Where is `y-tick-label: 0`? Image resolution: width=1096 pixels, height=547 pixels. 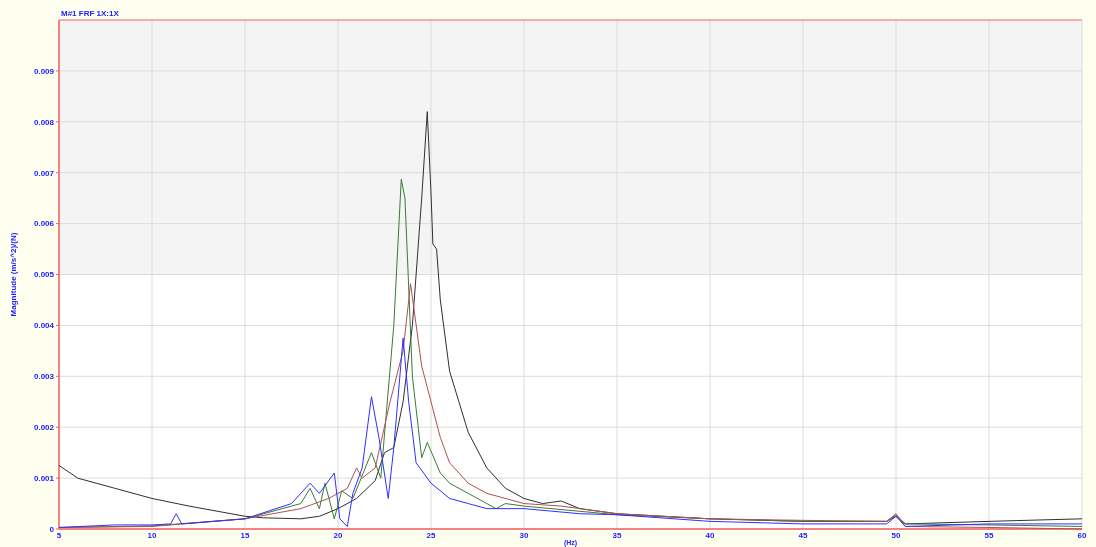 y-tick-label: 0 is located at coordinates (52, 529).